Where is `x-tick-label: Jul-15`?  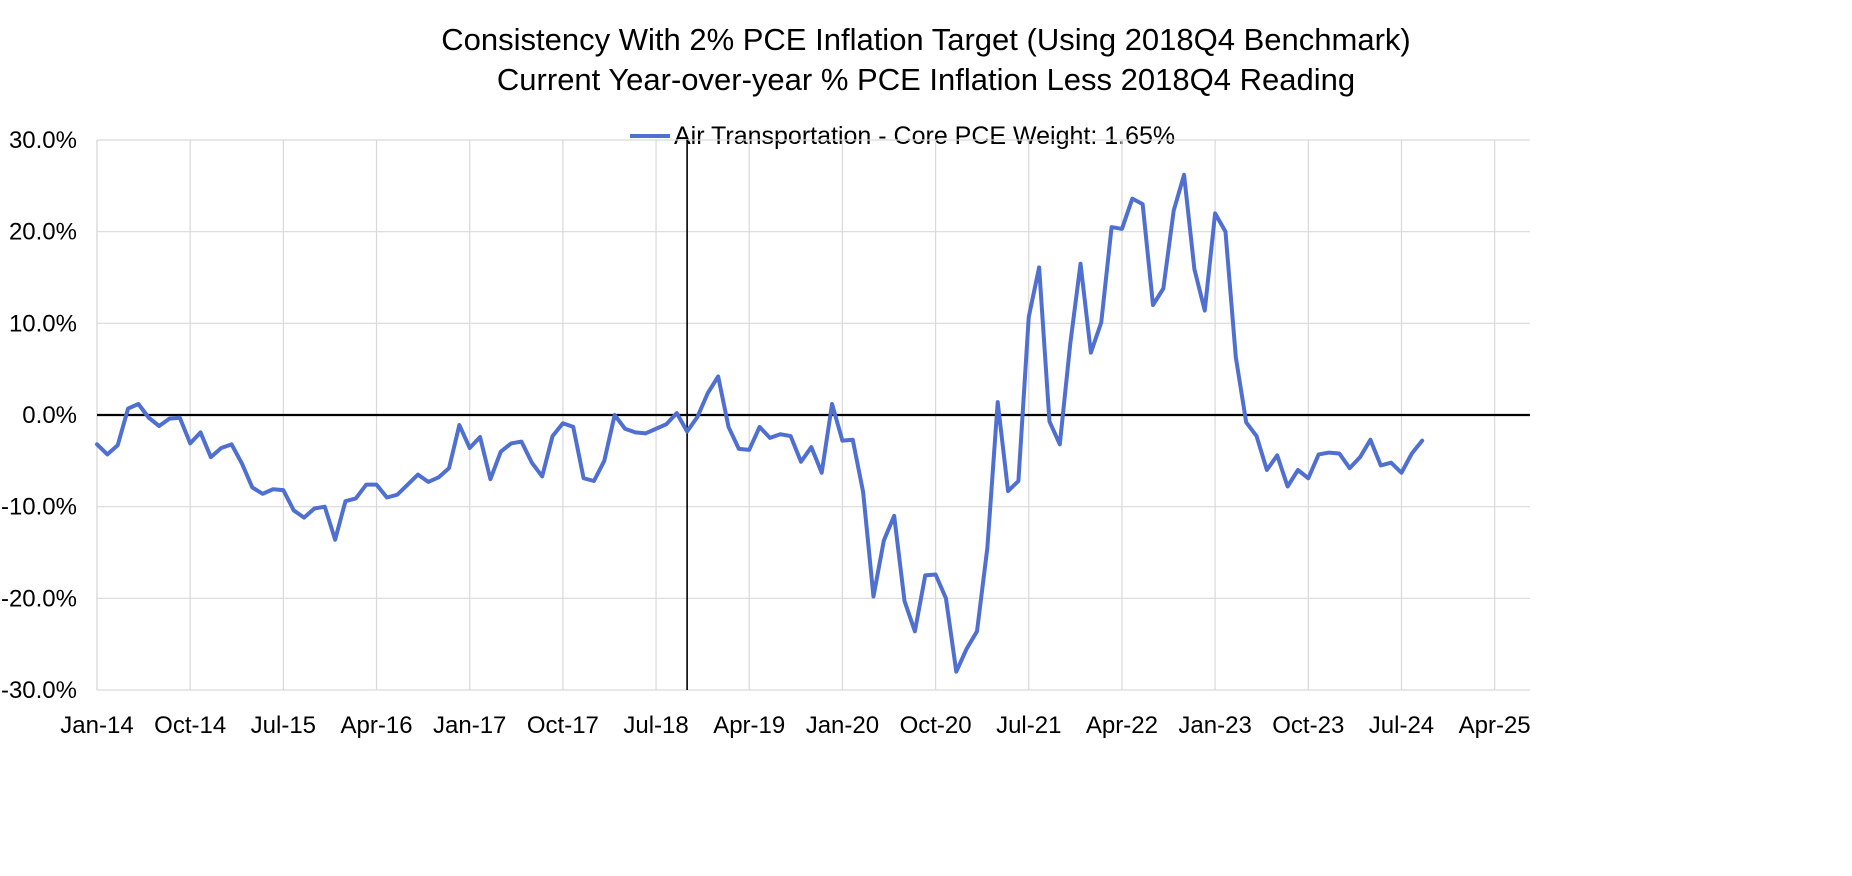 x-tick-label: Jul-15 is located at coordinates (283, 725).